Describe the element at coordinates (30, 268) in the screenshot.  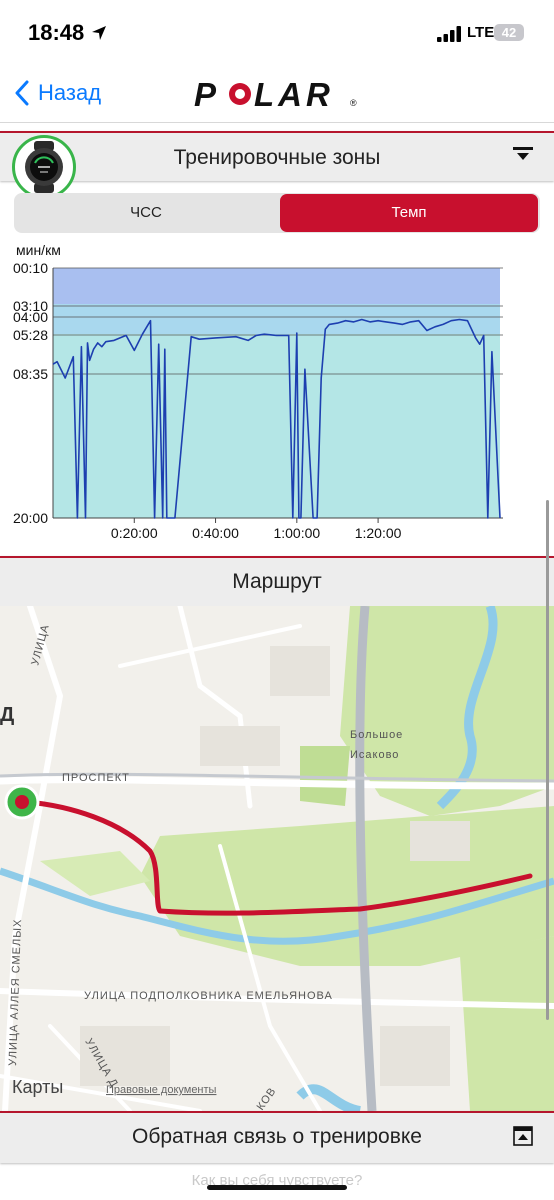
I see `y-tick-label: 00:10` at that location.